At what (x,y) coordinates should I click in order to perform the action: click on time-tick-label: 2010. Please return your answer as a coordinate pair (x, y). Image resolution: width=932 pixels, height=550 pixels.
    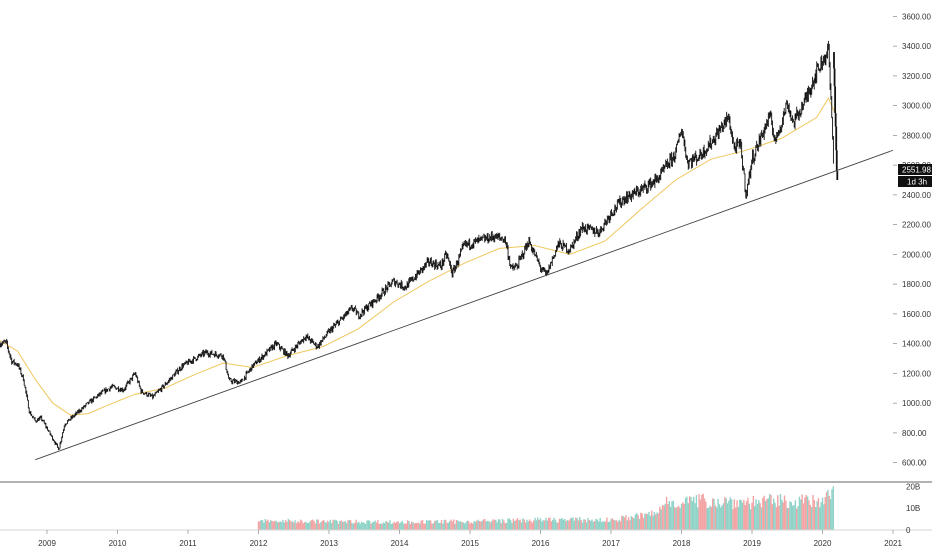
    Looking at the image, I should click on (118, 543).